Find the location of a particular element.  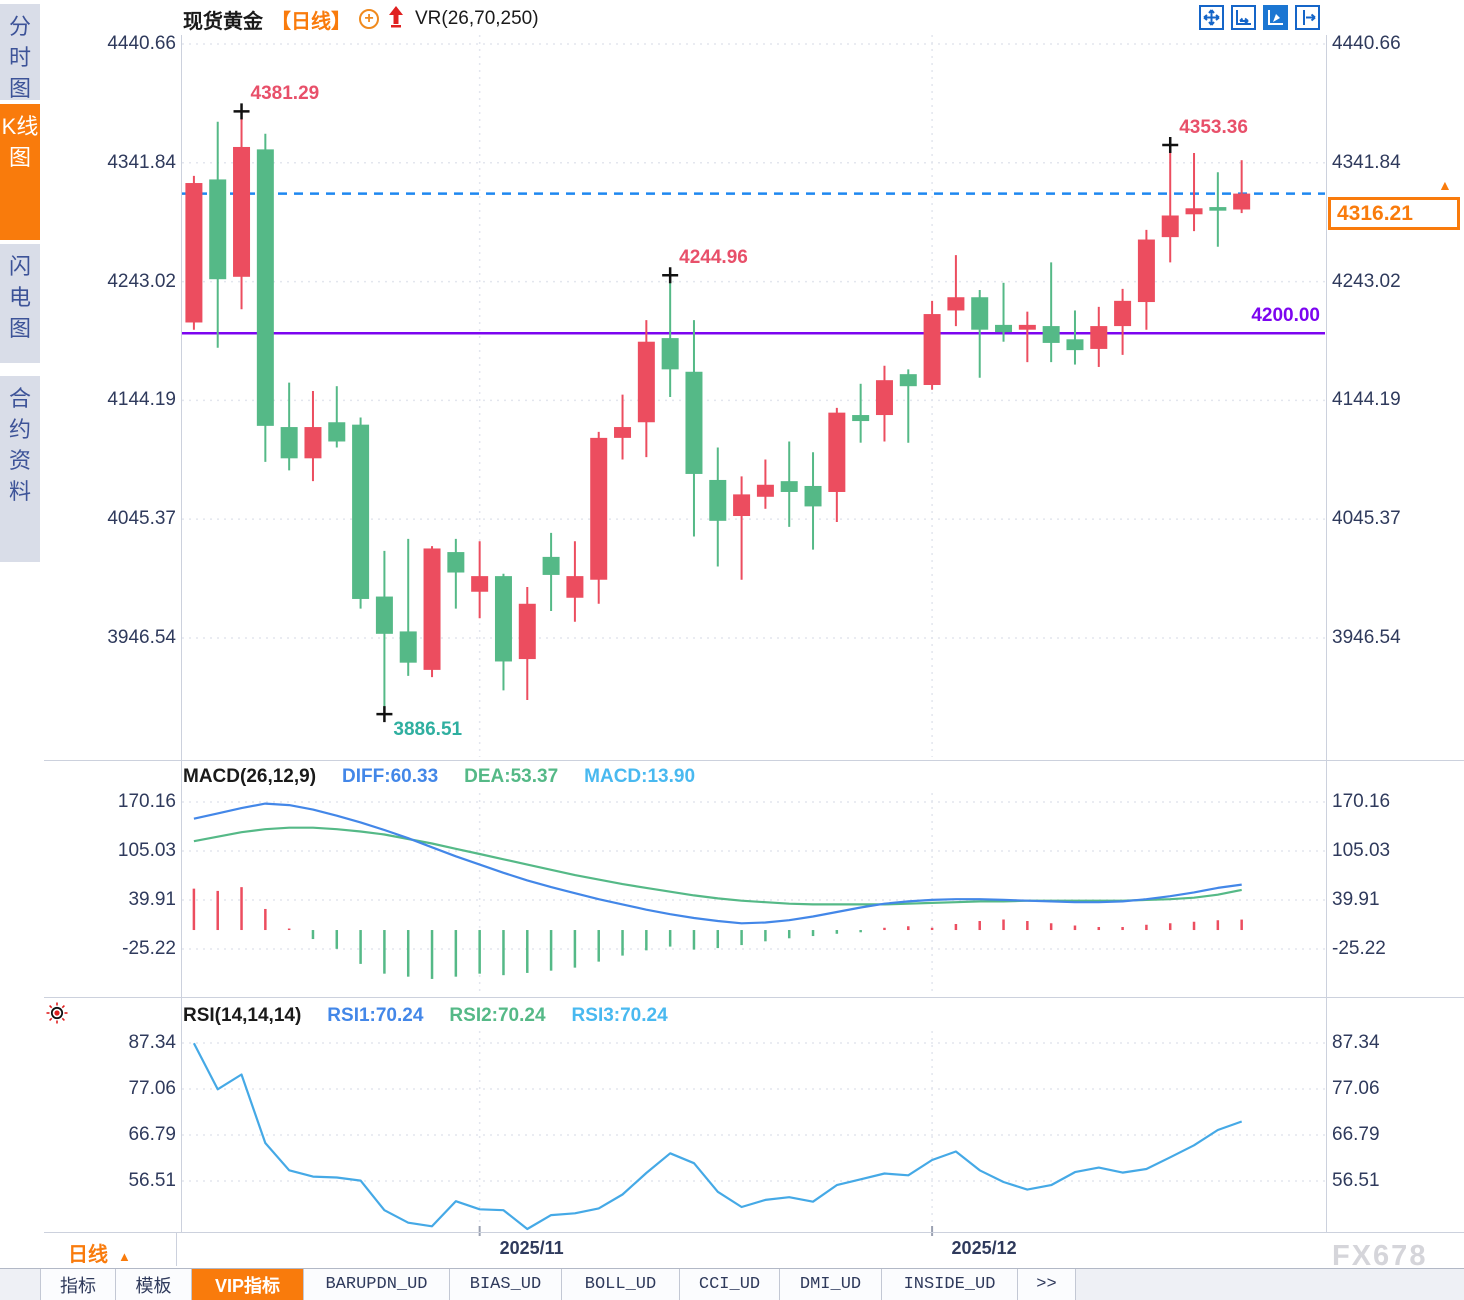

xaxis-month-label: 2025/11 is located at coordinates (531, 1248).